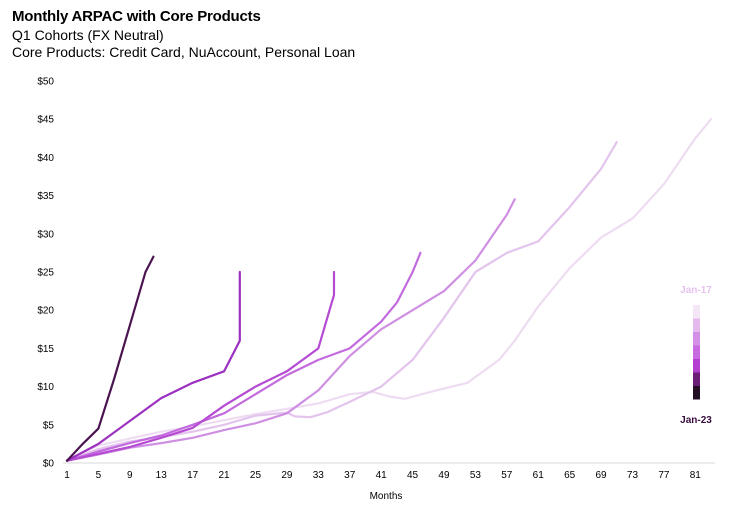 The height and width of the screenshot is (507, 742). What do you see at coordinates (664, 475) in the screenshot?
I see `x-tick-label: 77` at bounding box center [664, 475].